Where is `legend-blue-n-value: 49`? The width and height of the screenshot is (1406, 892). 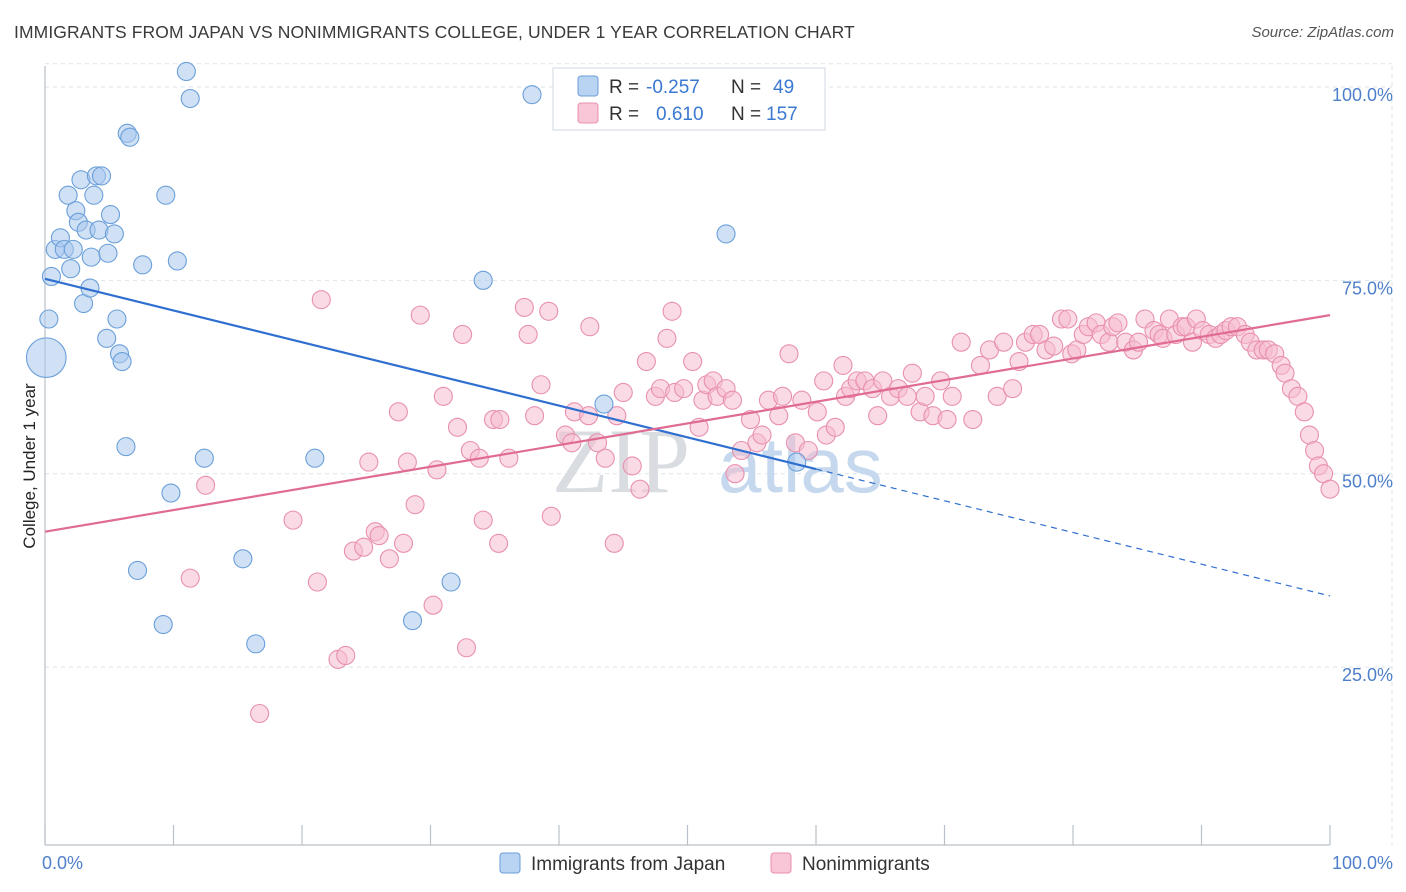 legend-blue-n-value: 49 is located at coordinates (783, 87).